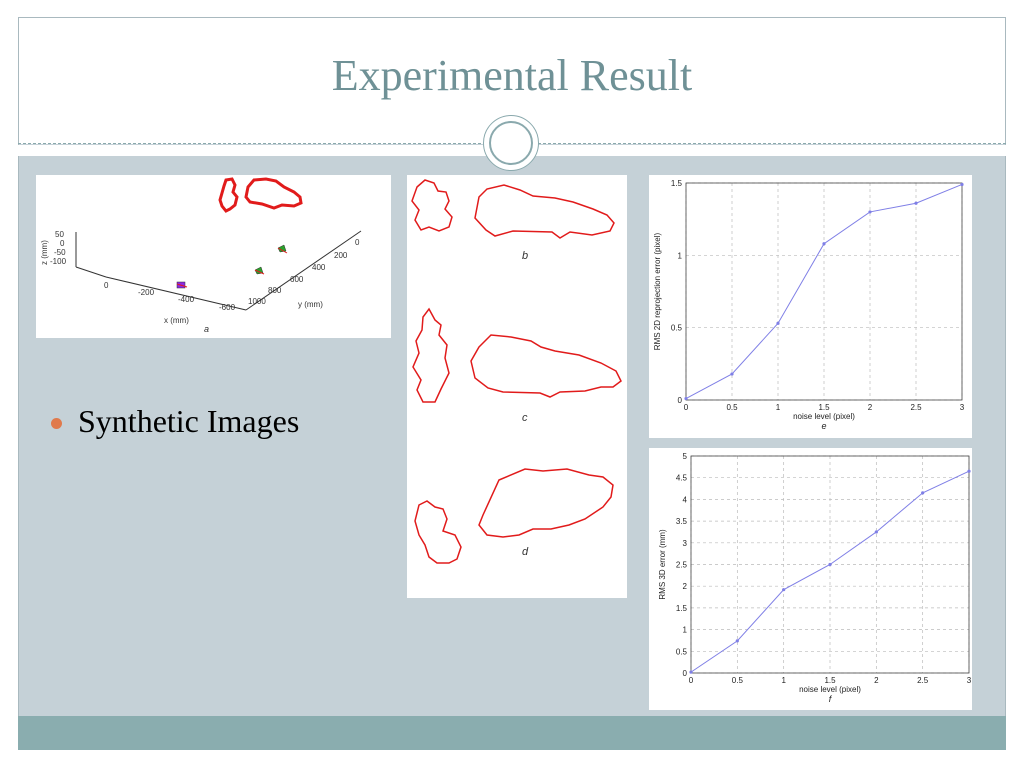 This screenshot has height=768, width=1024. I want to click on x-tick: -200, so click(146, 292).